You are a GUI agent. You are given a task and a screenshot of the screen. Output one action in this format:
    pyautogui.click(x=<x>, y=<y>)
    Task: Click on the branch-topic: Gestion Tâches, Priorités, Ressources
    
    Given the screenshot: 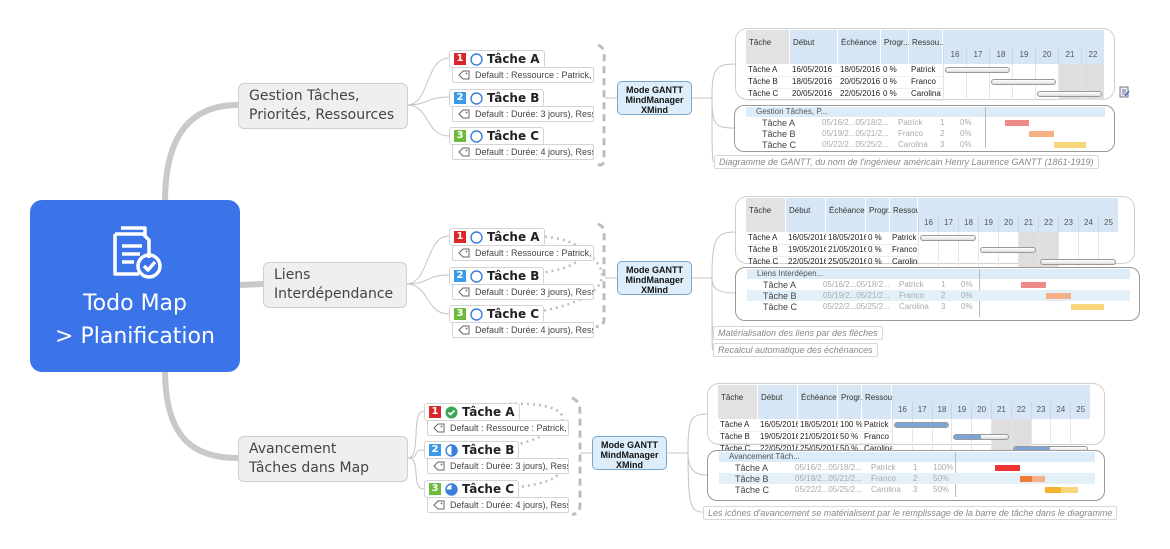 What is the action you would take?
    pyautogui.click(x=323, y=106)
    